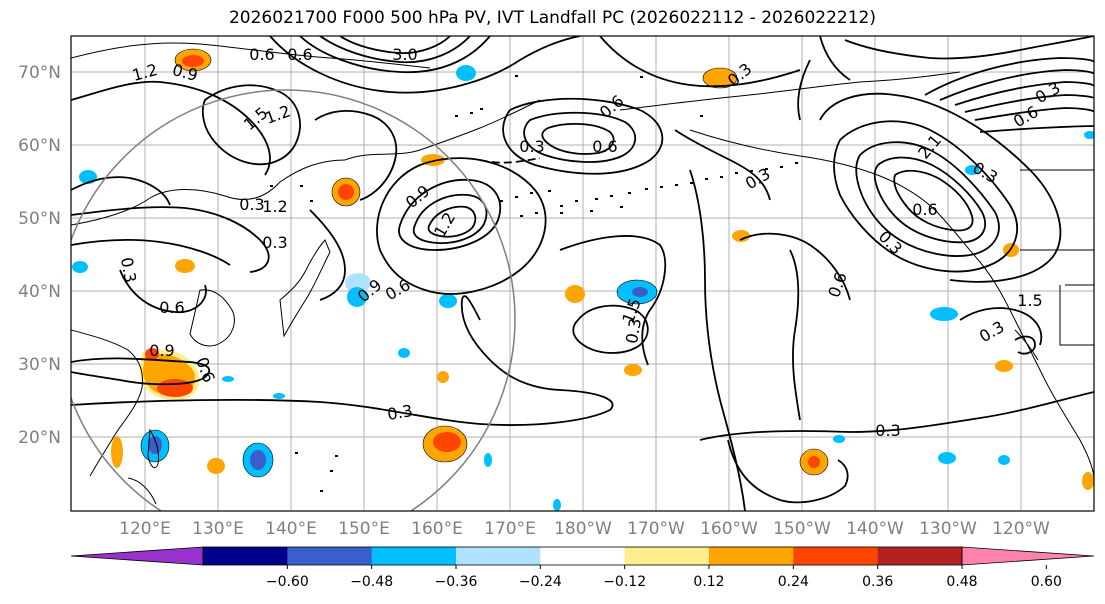  I want to click on colorbar-tick-label: 0.60, so click(1046, 582).